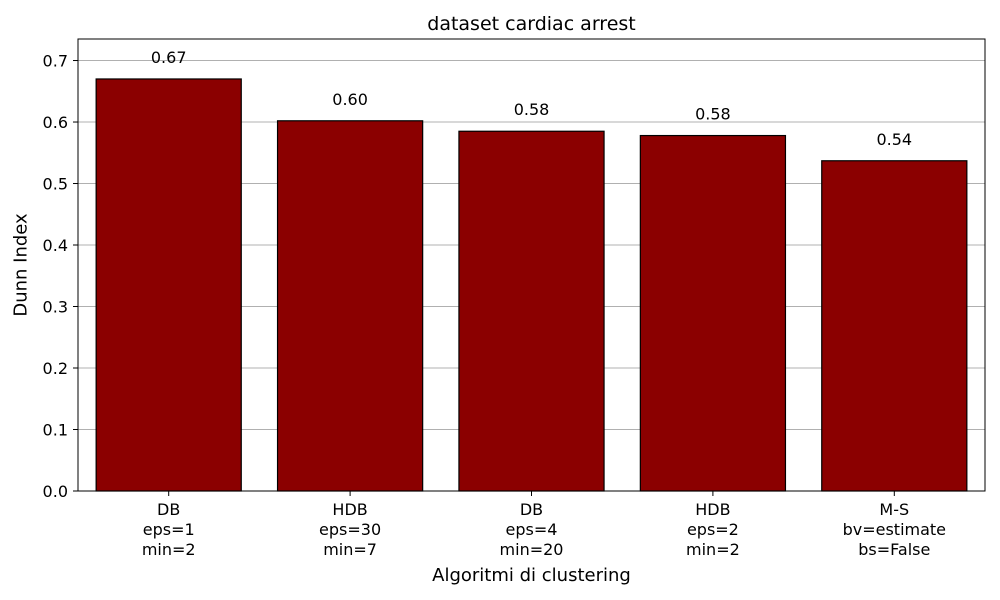  I want to click on data-label: 0.60, so click(350, 99).